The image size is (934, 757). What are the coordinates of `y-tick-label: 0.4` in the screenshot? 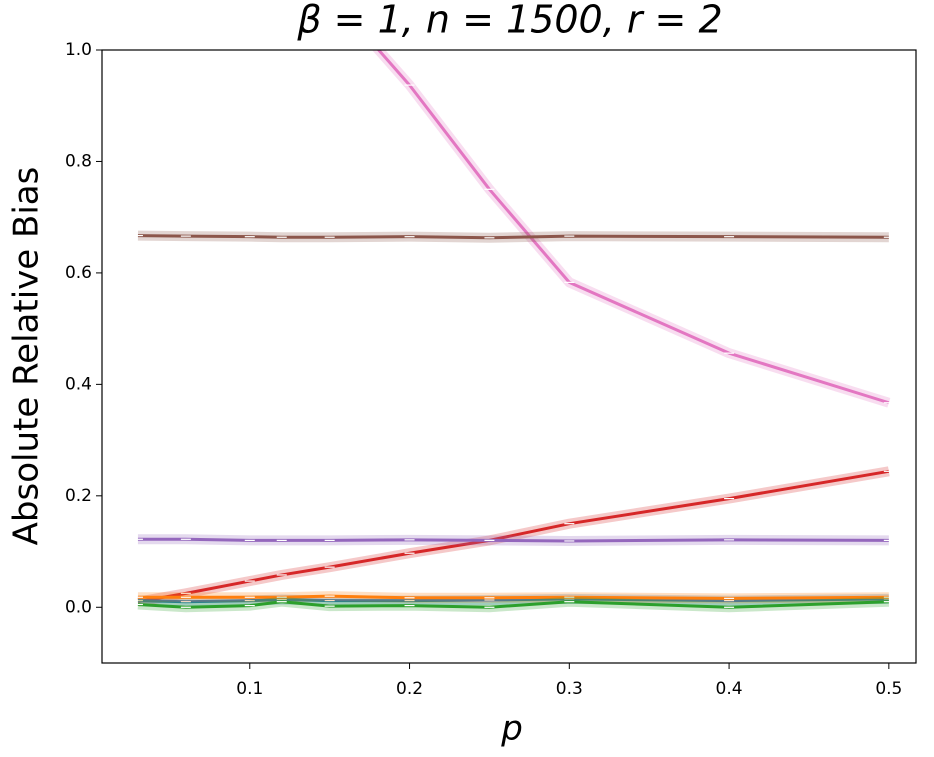 It's located at (78, 384).